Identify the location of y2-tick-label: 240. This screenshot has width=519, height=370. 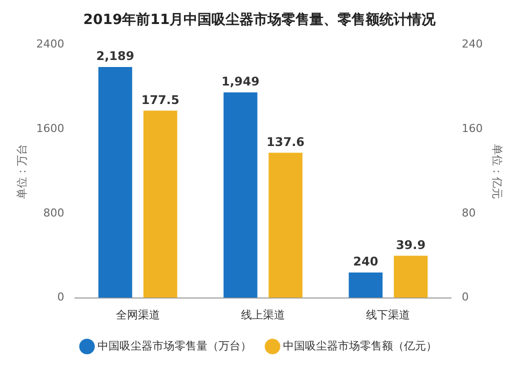
(472, 44).